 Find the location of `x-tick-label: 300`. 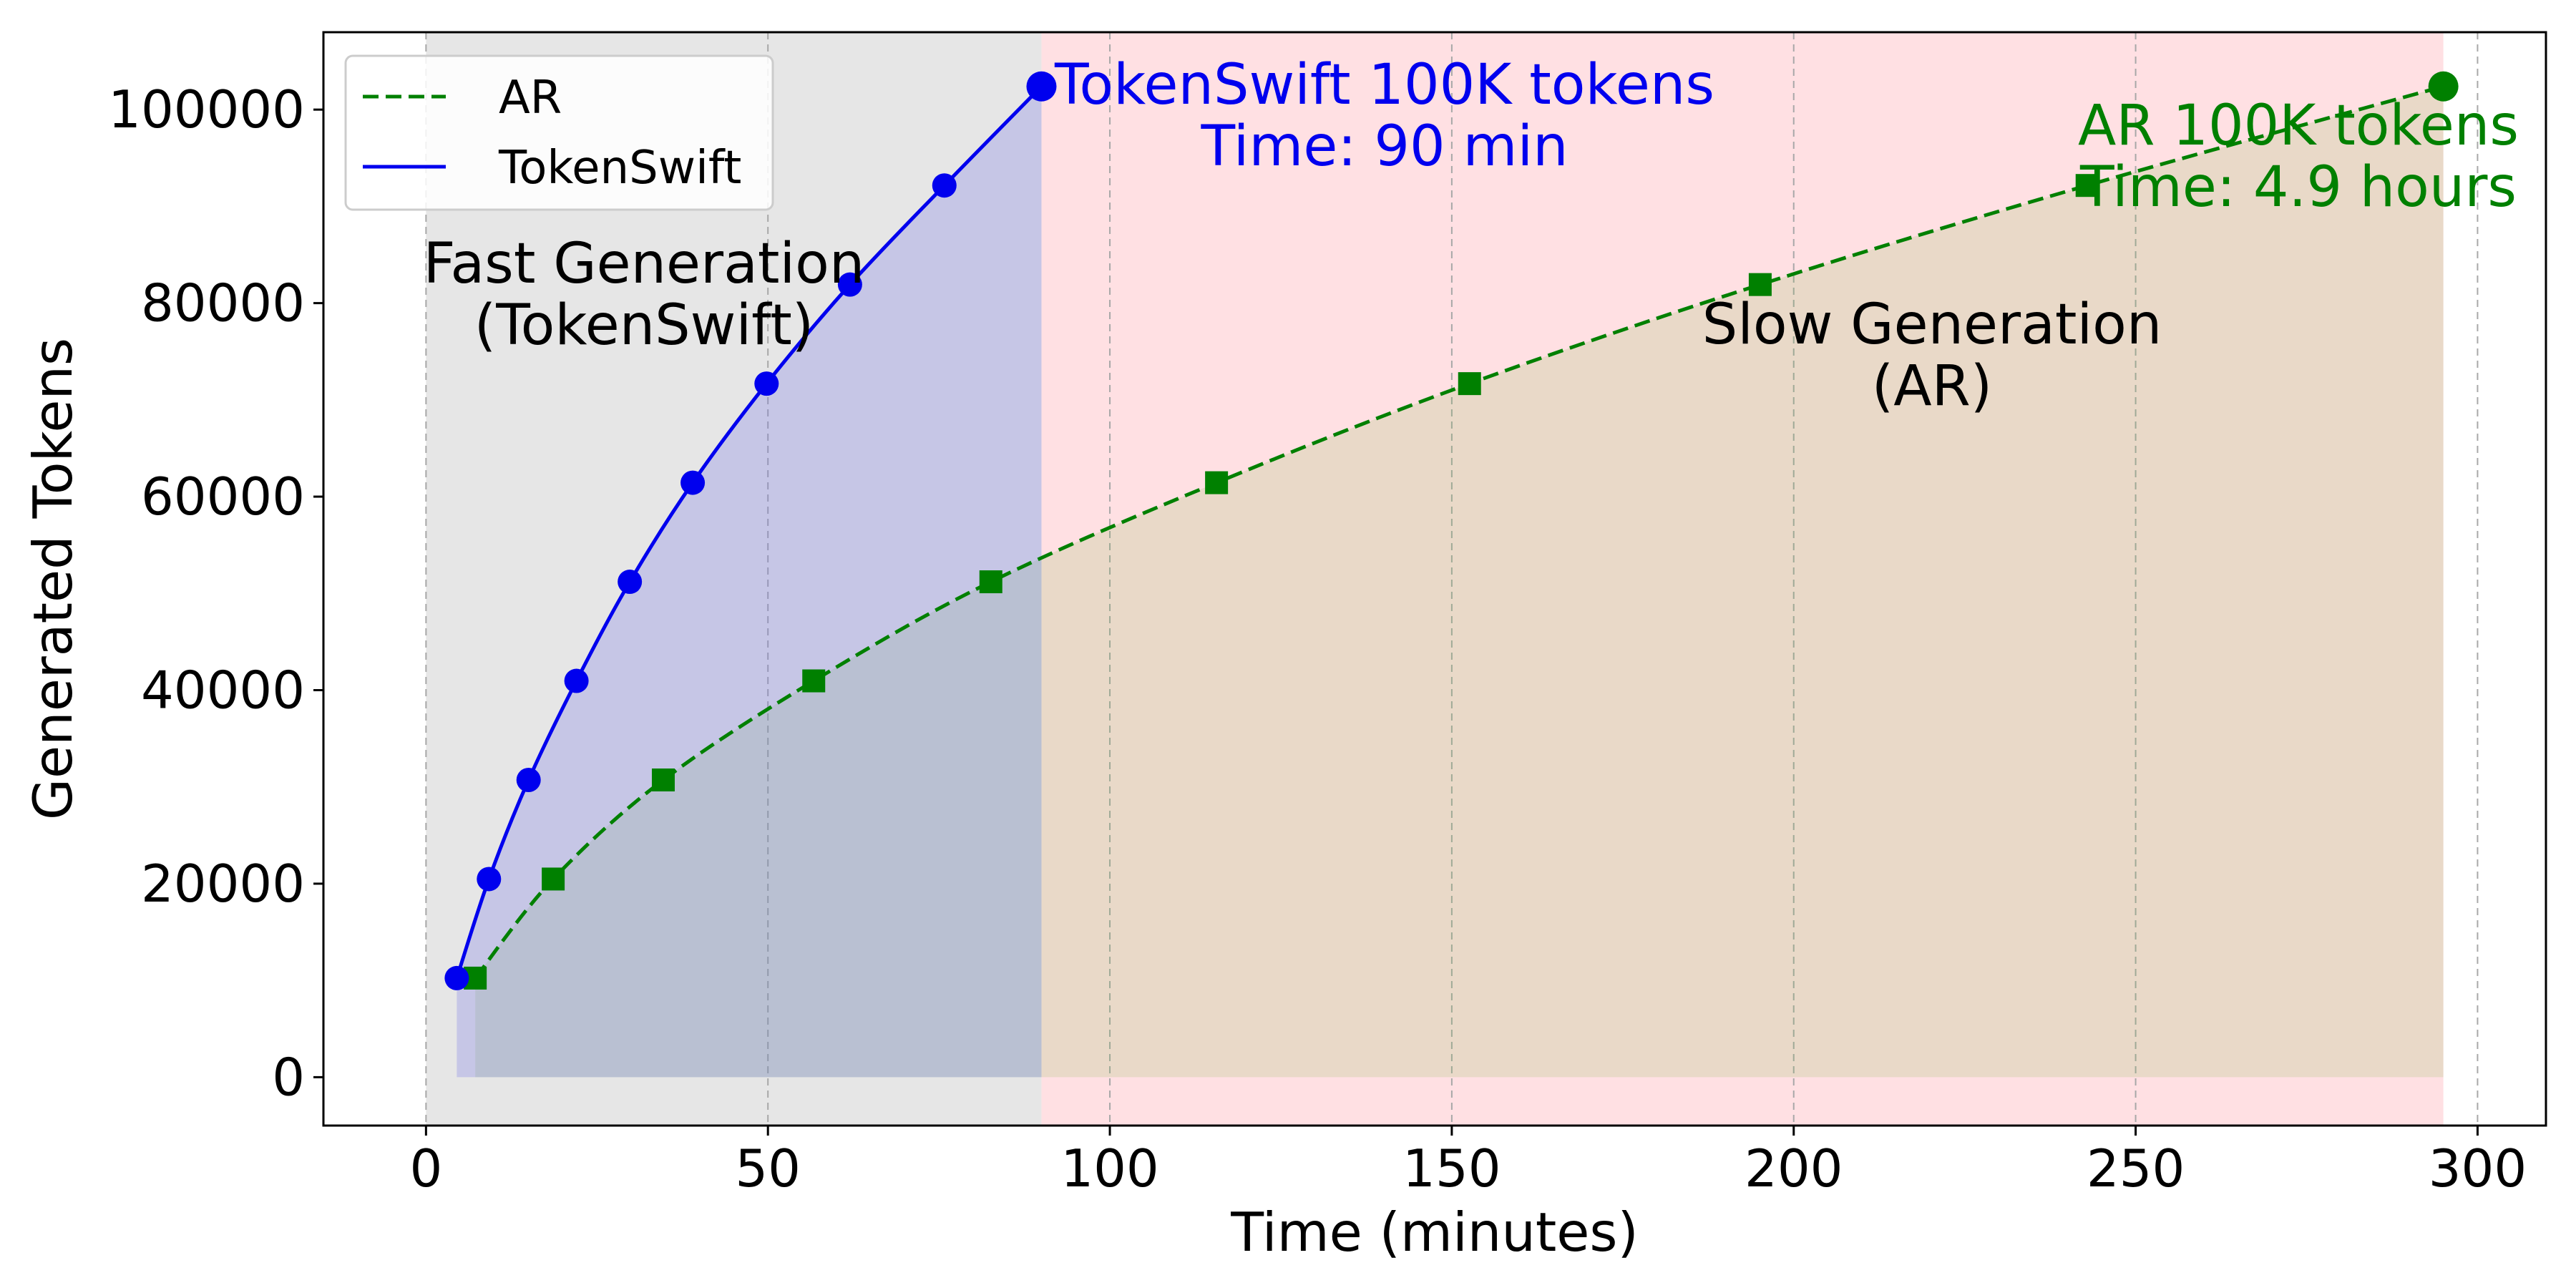

x-tick-label: 300 is located at coordinates (2478, 1168).